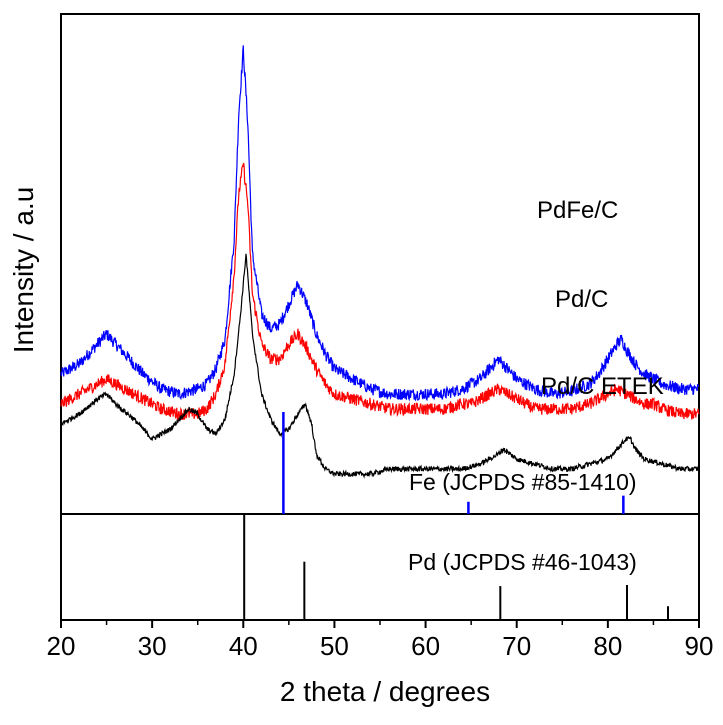 Image resolution: width=723 pixels, height=725 pixels. Describe the element at coordinates (61, 646) in the screenshot. I see `x-tick-label: 20` at that location.